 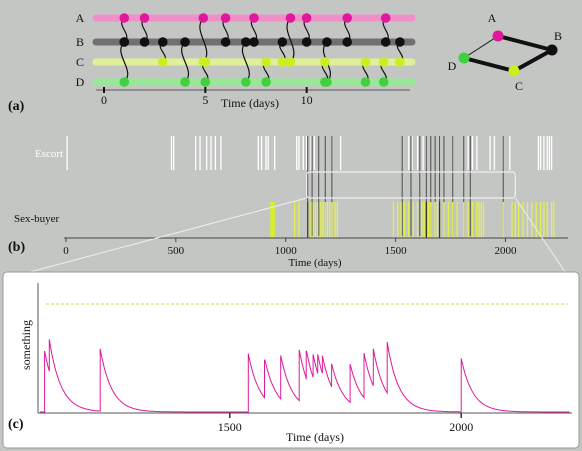 What do you see at coordinates (80, 18) in the screenshot?
I see `row-label-a: A` at bounding box center [80, 18].